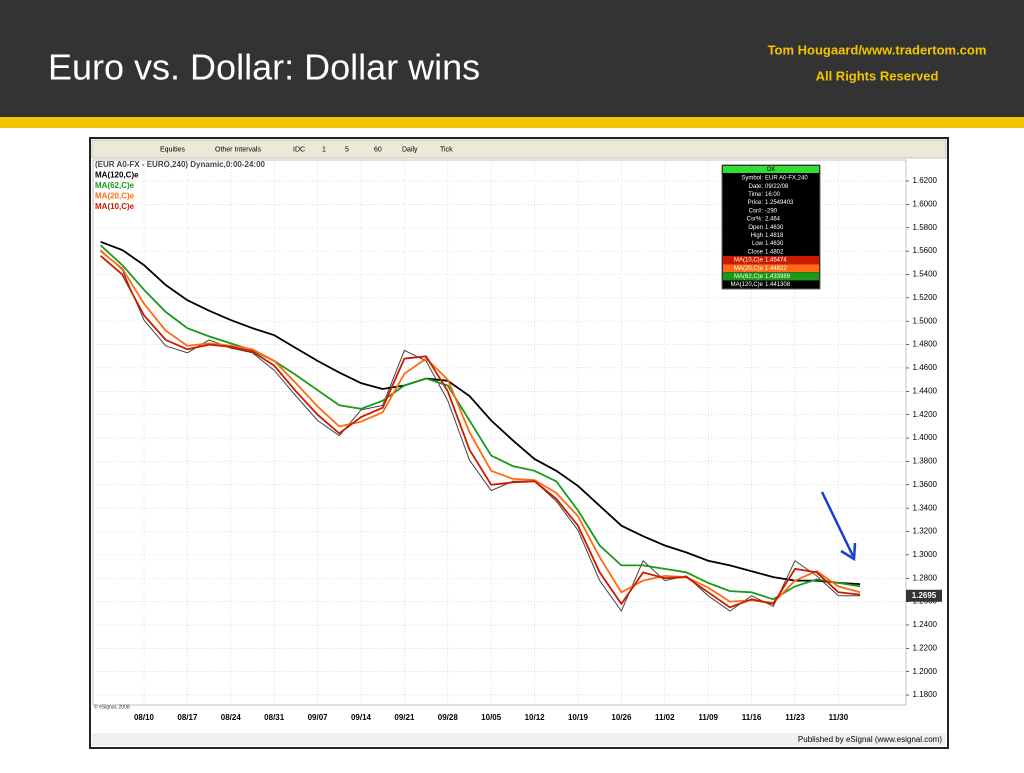 This screenshot has width=1024, height=773. Describe the element at coordinates (925, 484) in the screenshot. I see `y-tick-label: 1.3600` at that location.